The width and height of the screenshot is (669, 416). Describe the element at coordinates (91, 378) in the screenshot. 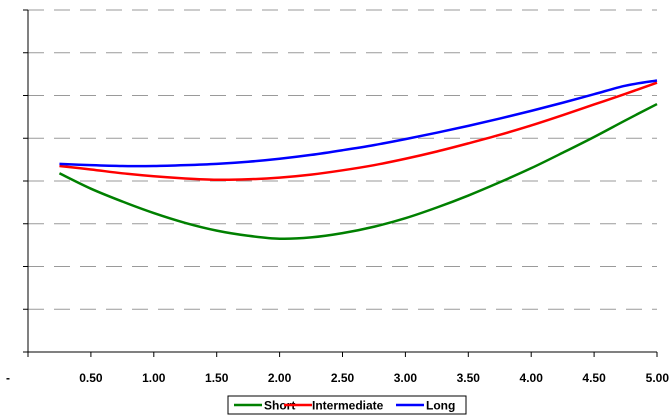

I see `x-tick-label-1: 0.50` at that location.